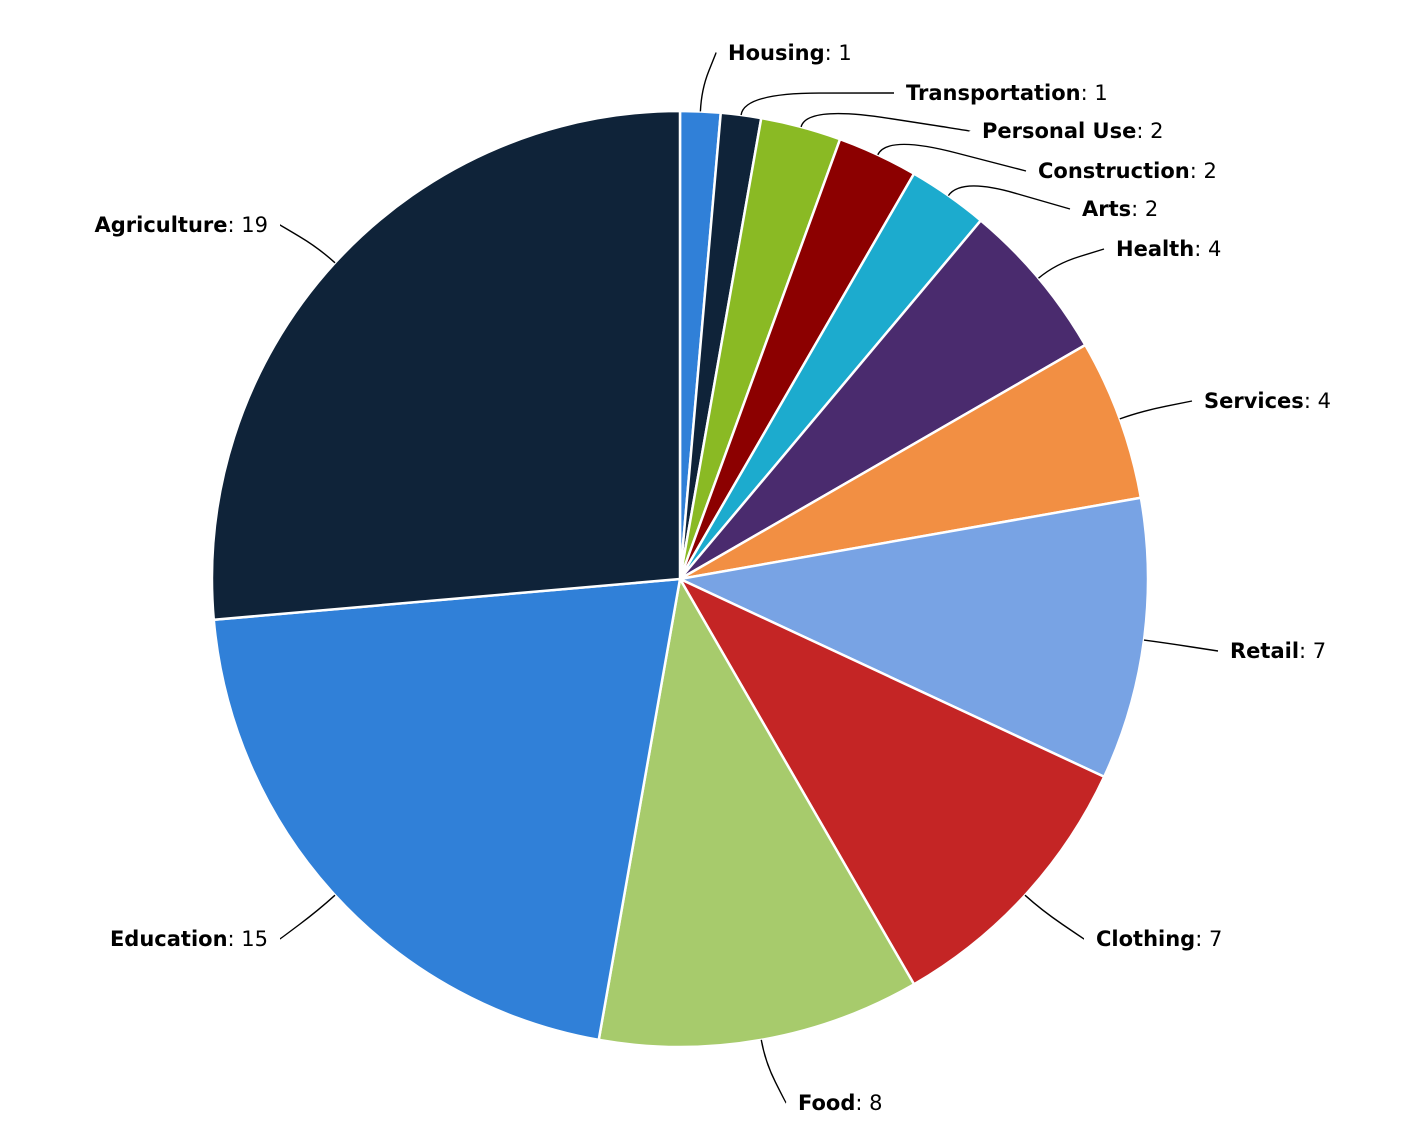 The width and height of the screenshot is (1420, 1130). I want to click on pie-slice-services, so click(910, 462).